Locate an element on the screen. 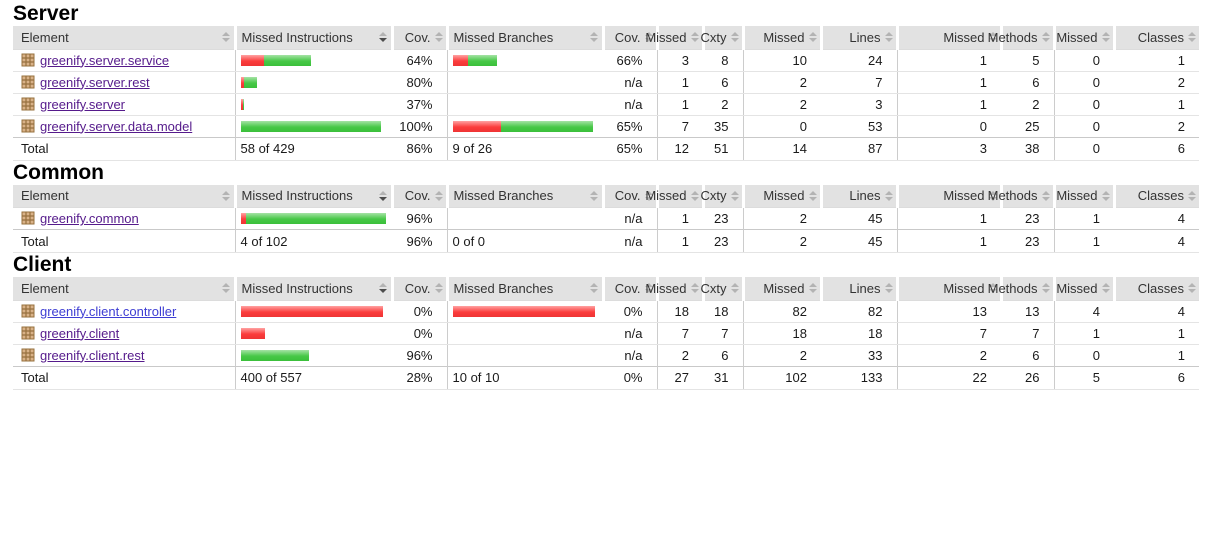  missed-cxty-cell: 3 is located at coordinates (679, 60).